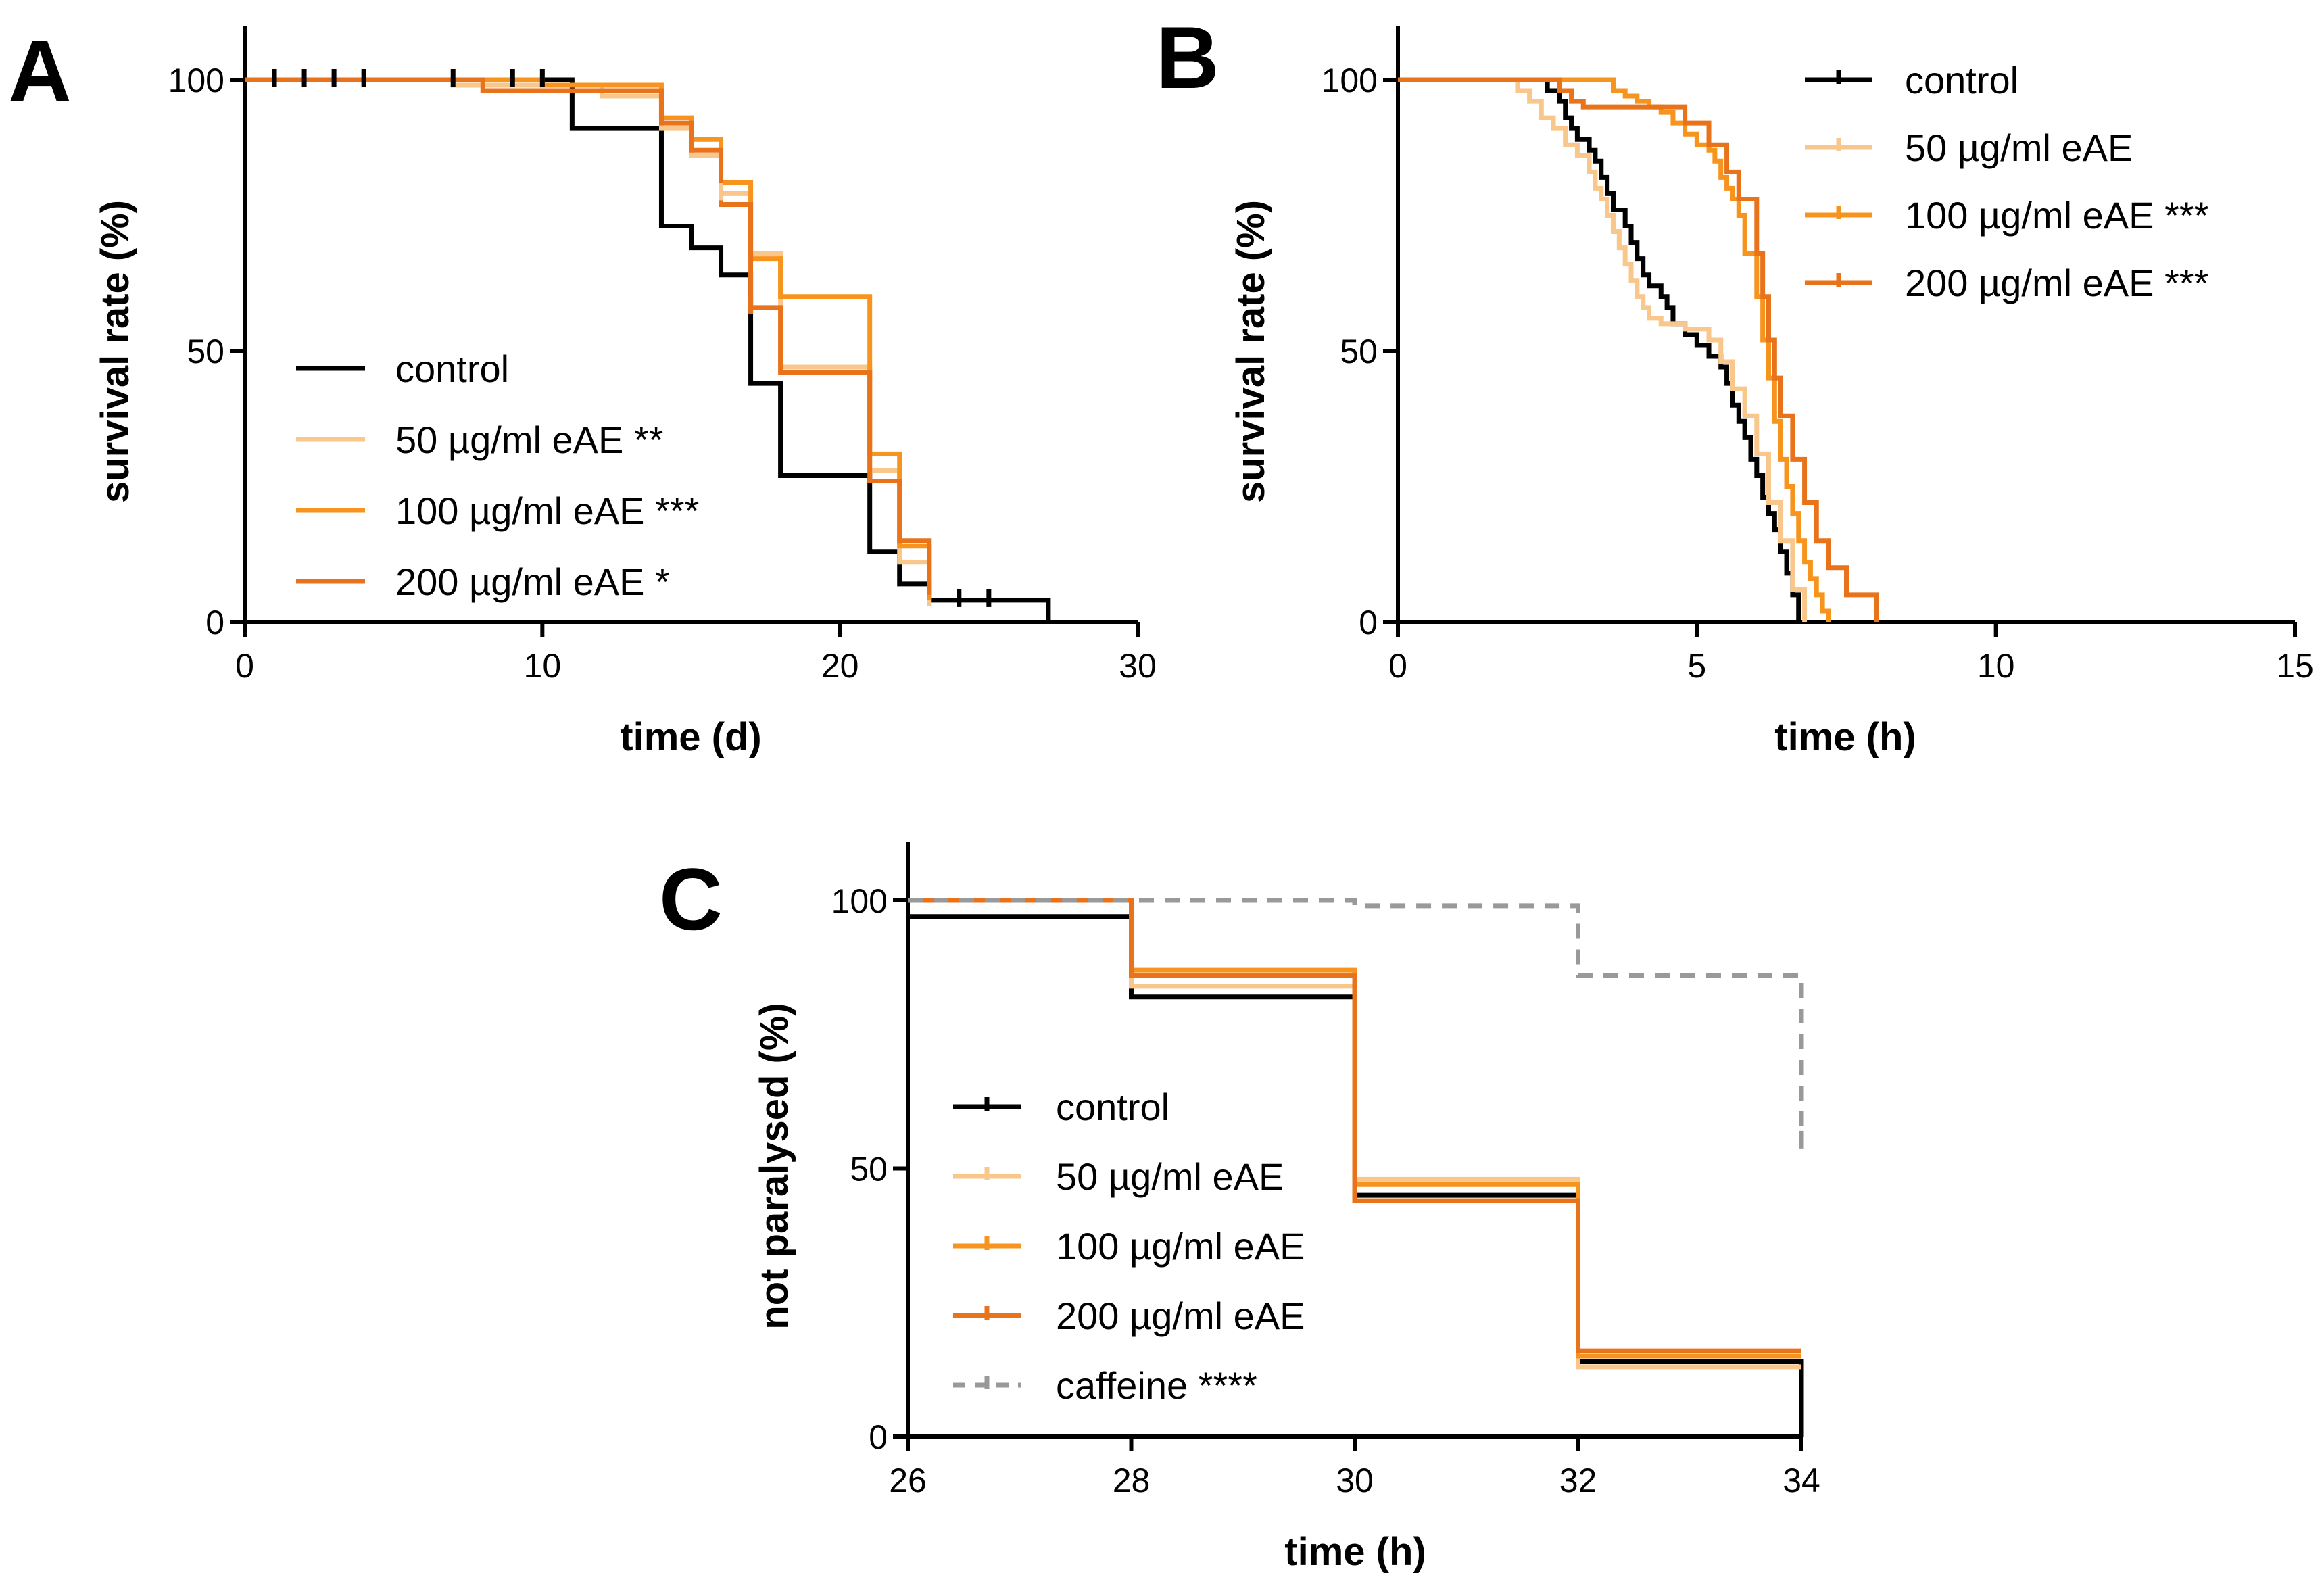  I want to click on x-tick-label: 26, so click(908, 1480).